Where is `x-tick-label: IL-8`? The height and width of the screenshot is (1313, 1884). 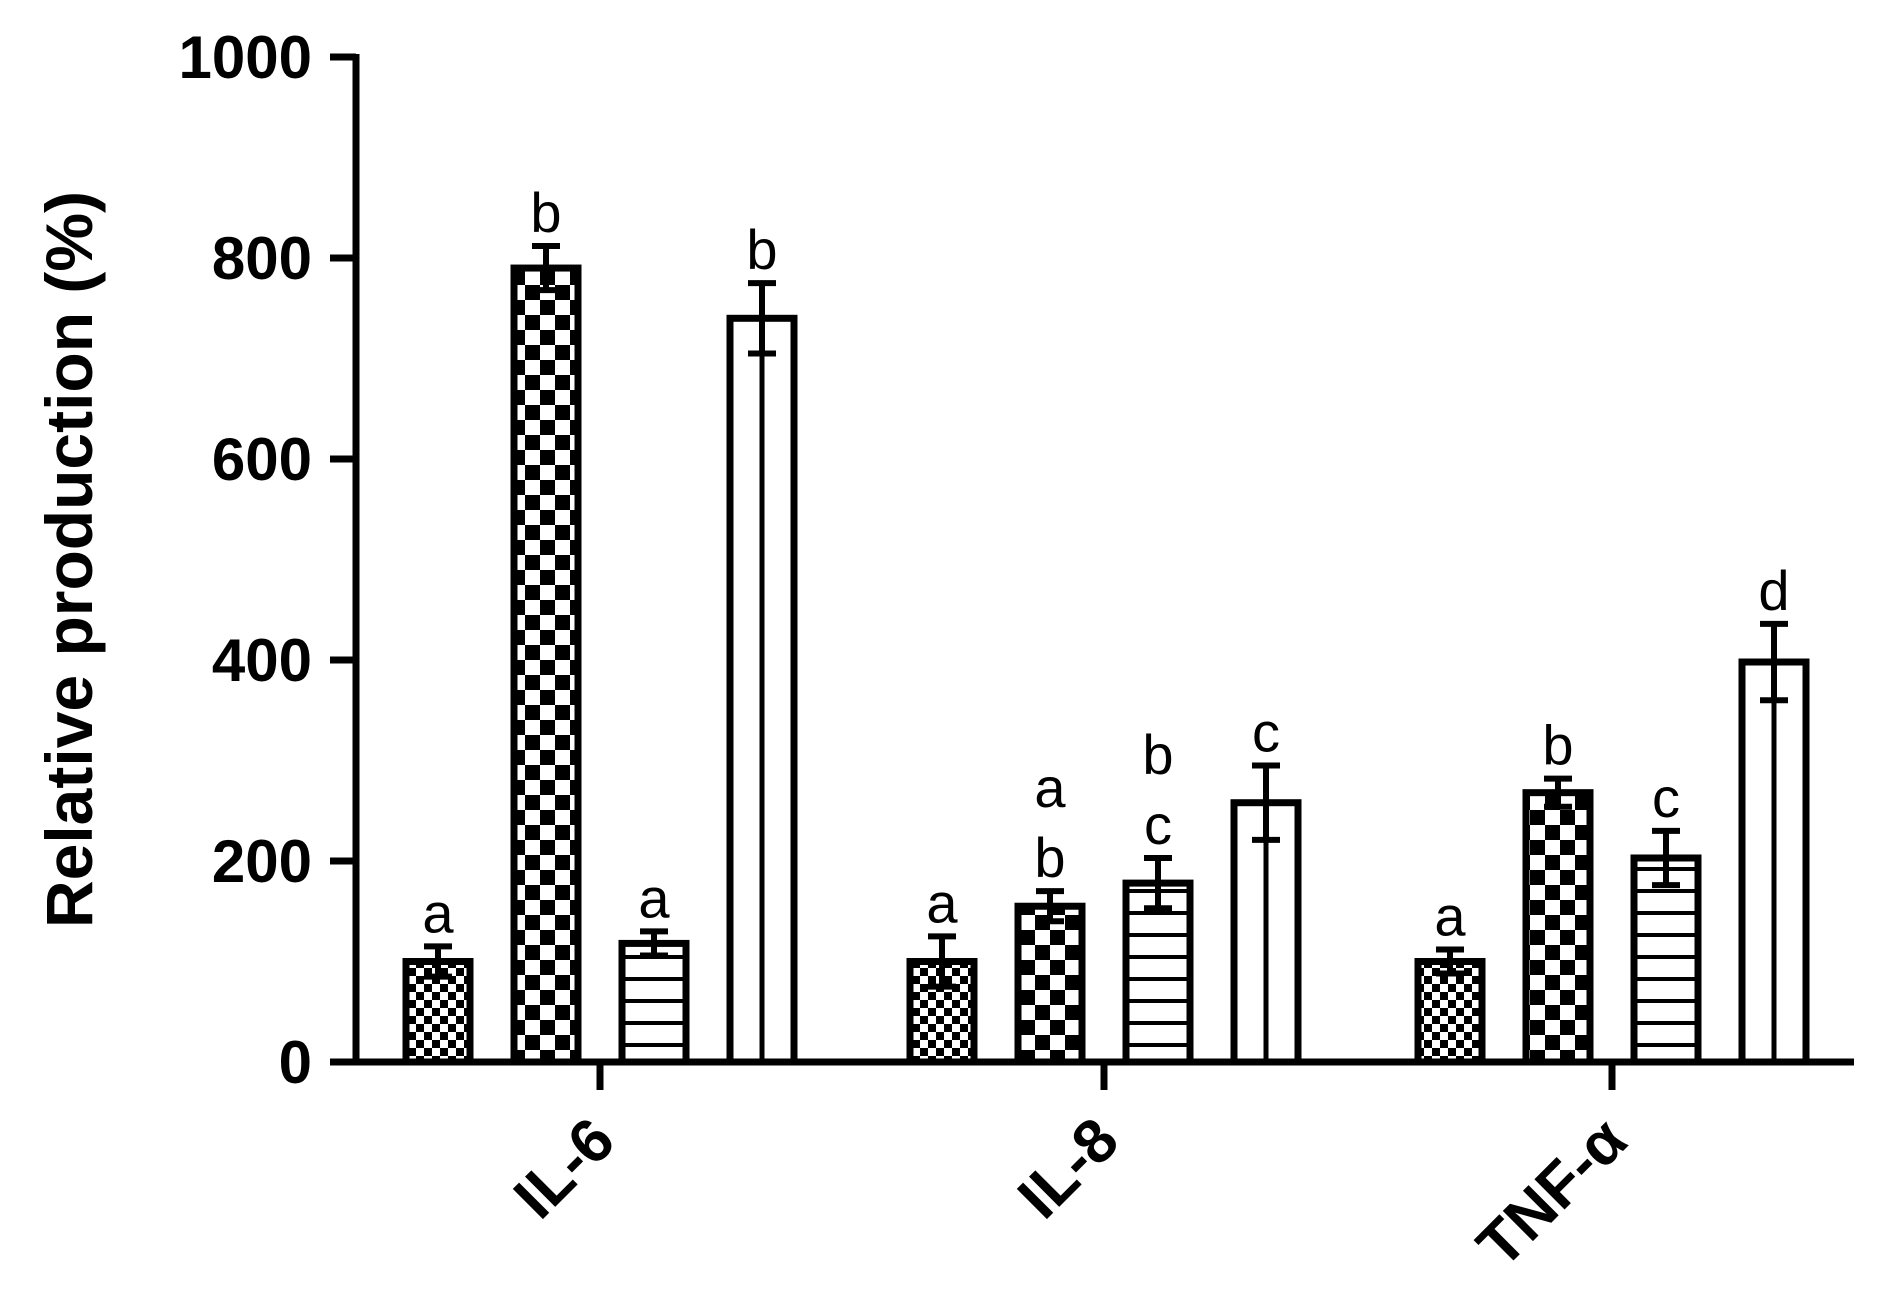 x-tick-label: IL-8 is located at coordinates (1068, 1168).